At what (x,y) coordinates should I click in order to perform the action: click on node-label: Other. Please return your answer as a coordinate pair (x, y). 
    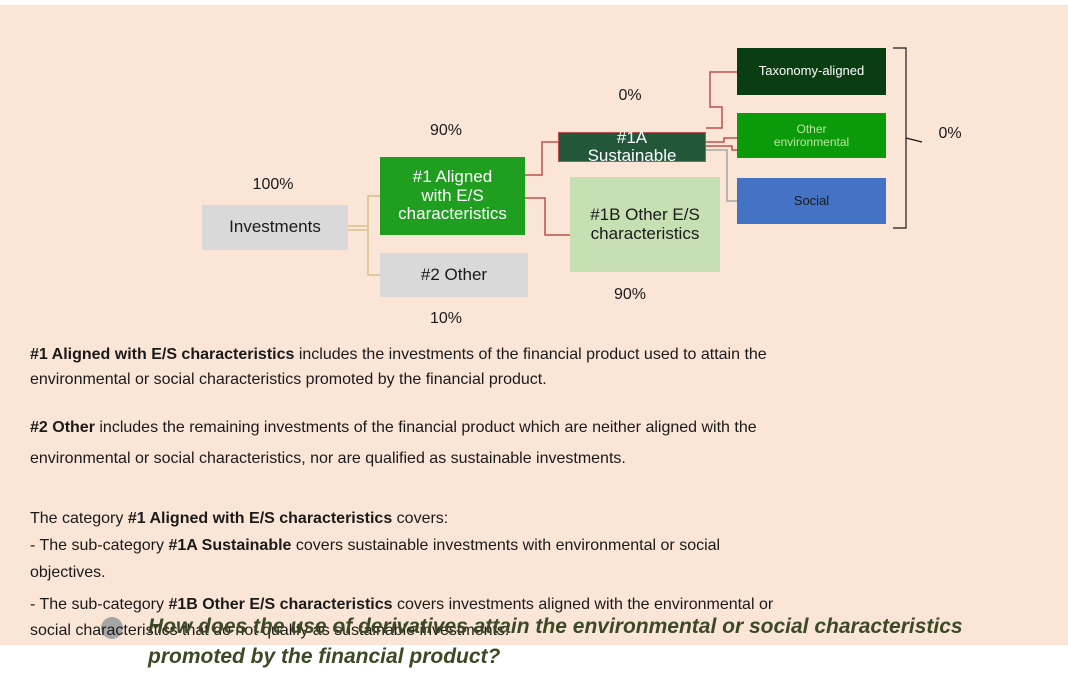
    Looking at the image, I should click on (811, 128).